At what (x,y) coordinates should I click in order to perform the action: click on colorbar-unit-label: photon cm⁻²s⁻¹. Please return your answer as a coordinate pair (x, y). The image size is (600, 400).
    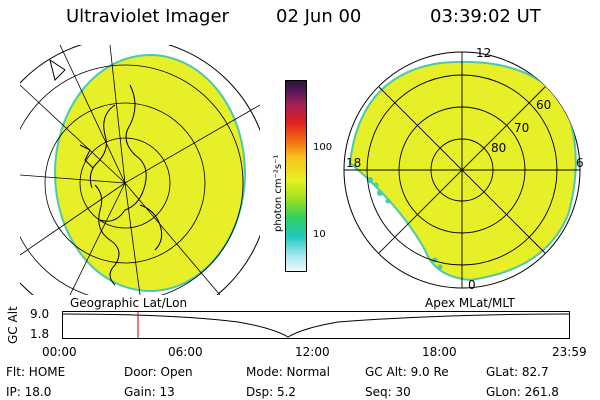
    Looking at the image, I should click on (278, 193).